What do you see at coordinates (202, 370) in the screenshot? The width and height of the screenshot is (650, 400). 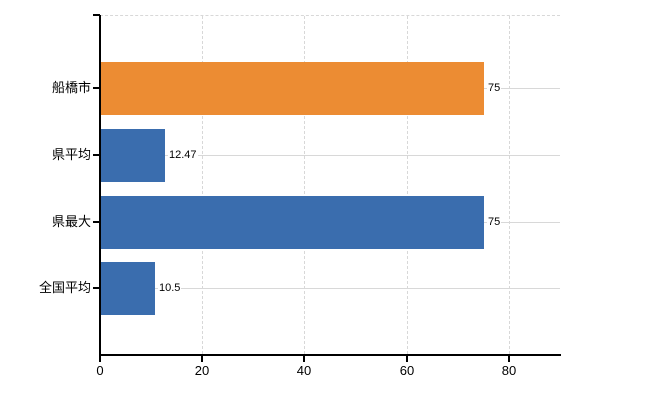 I see `x-axis-tick-label: 20` at bounding box center [202, 370].